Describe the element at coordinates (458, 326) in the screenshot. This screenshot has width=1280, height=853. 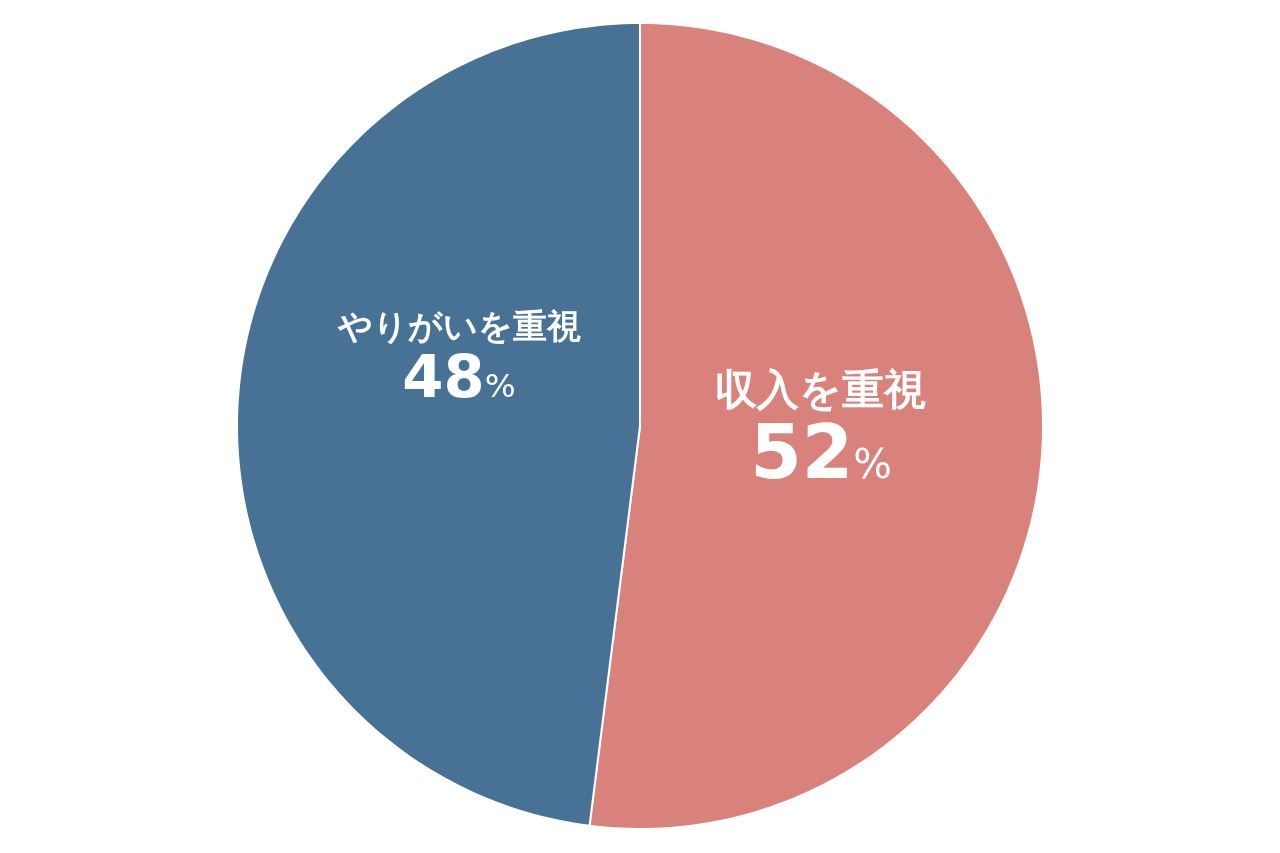
I see `slice-label: やりがいを重視` at that location.